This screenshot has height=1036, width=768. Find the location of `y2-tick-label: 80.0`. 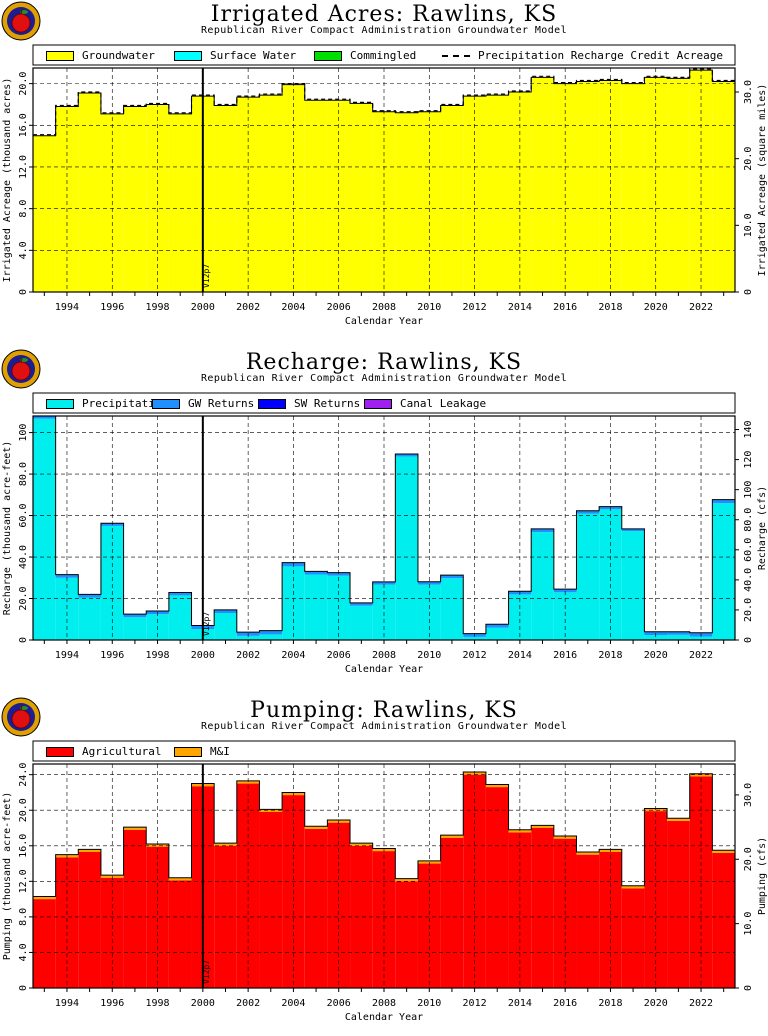

y2-tick-label: 80.0 is located at coordinates (748, 520).